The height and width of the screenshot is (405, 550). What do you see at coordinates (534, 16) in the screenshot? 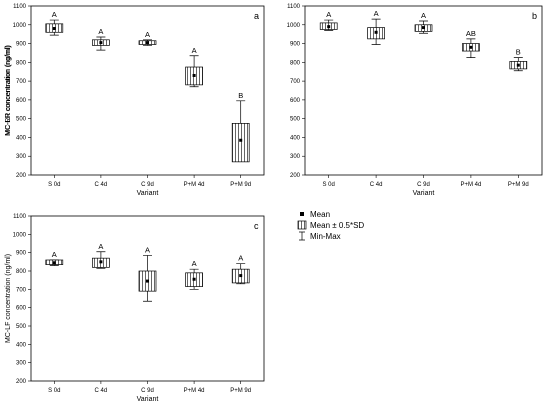
I see `panel-label: b` at bounding box center [534, 16].